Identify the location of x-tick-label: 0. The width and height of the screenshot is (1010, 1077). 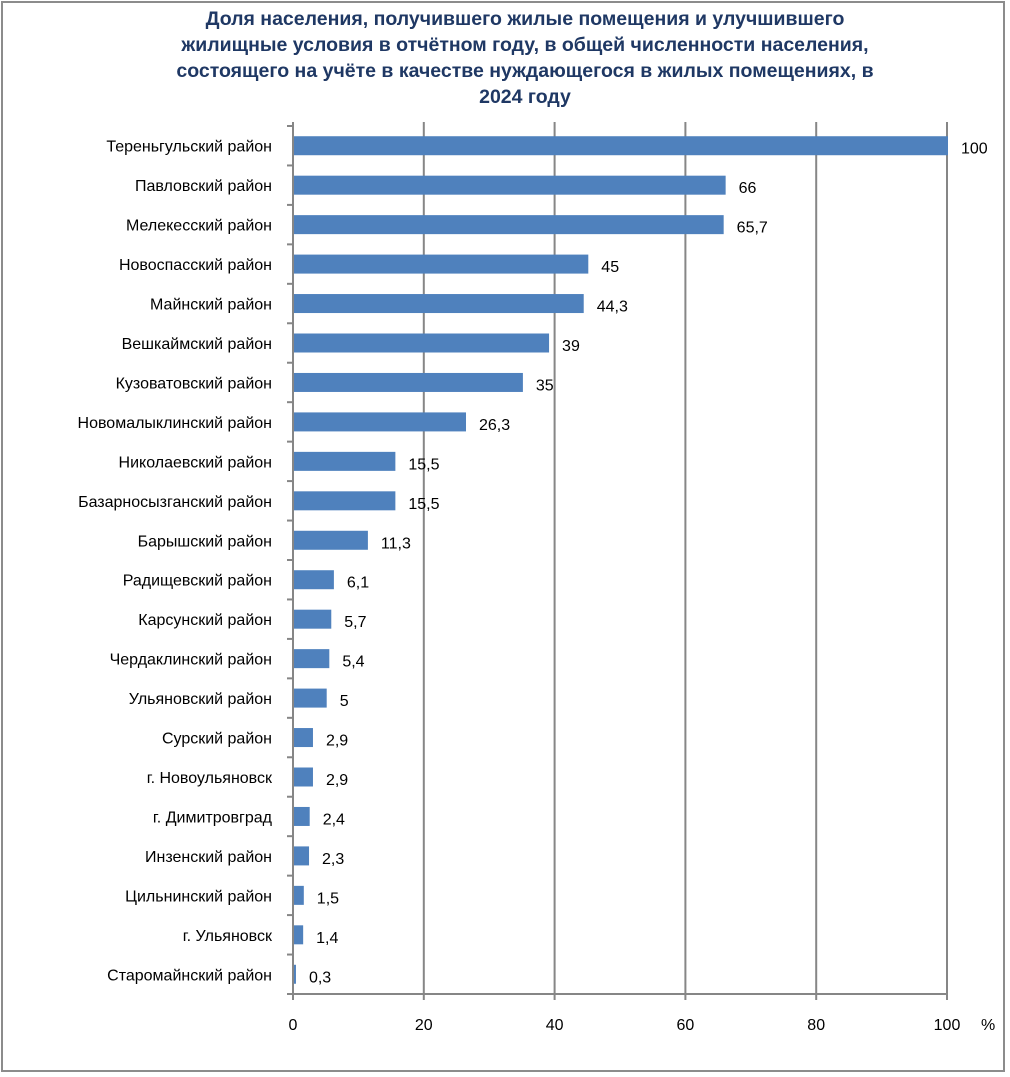
(293, 1025).